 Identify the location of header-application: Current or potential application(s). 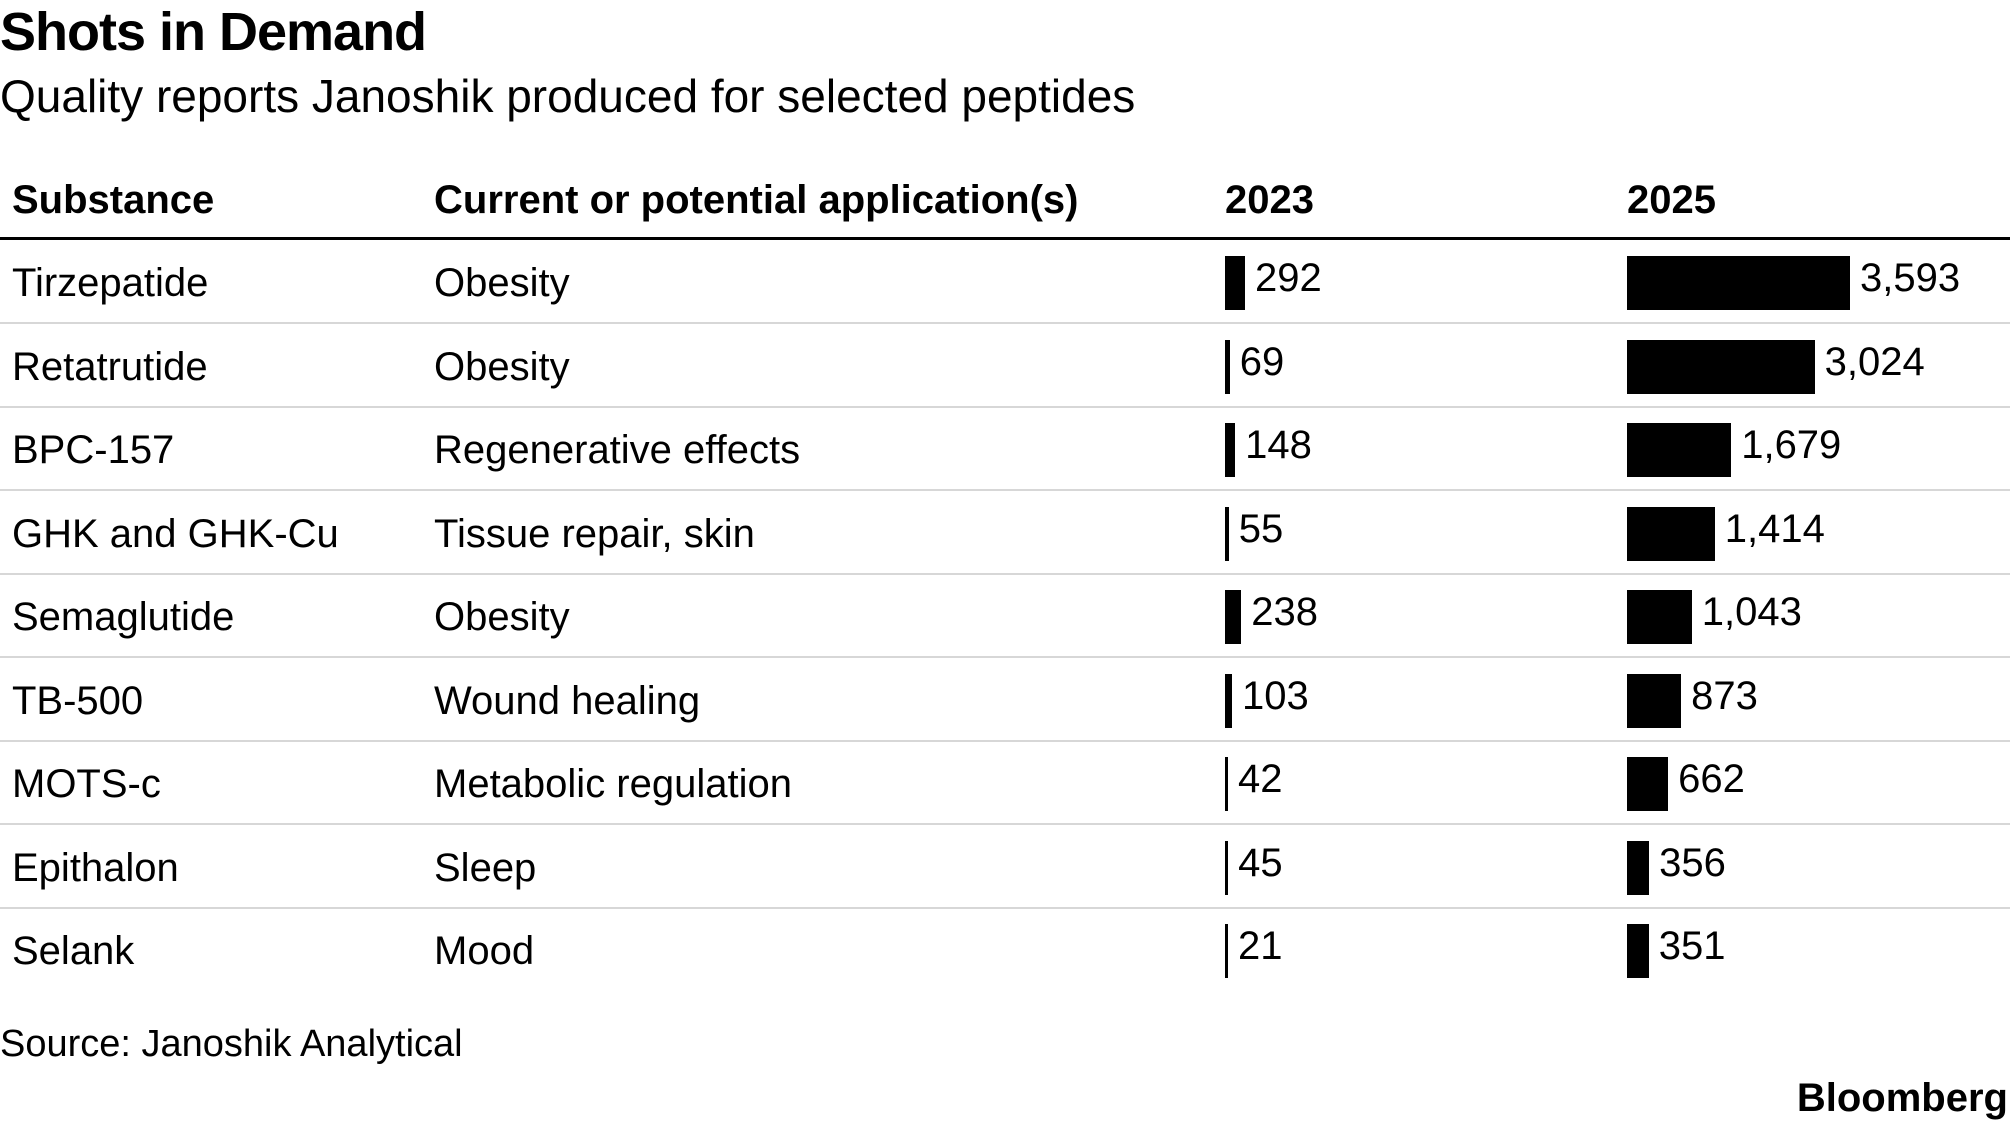
(756, 200).